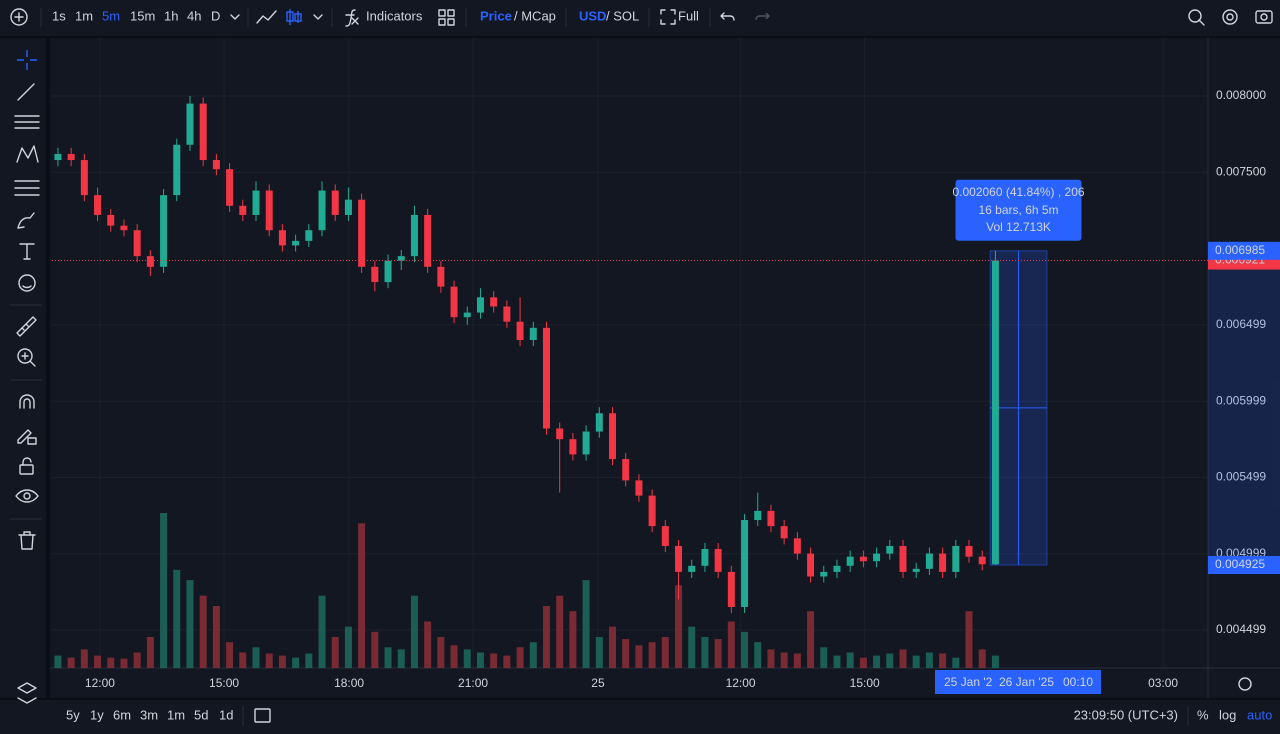 The height and width of the screenshot is (734, 1280). What do you see at coordinates (26, 326) in the screenshot?
I see `measure-tool` at bounding box center [26, 326].